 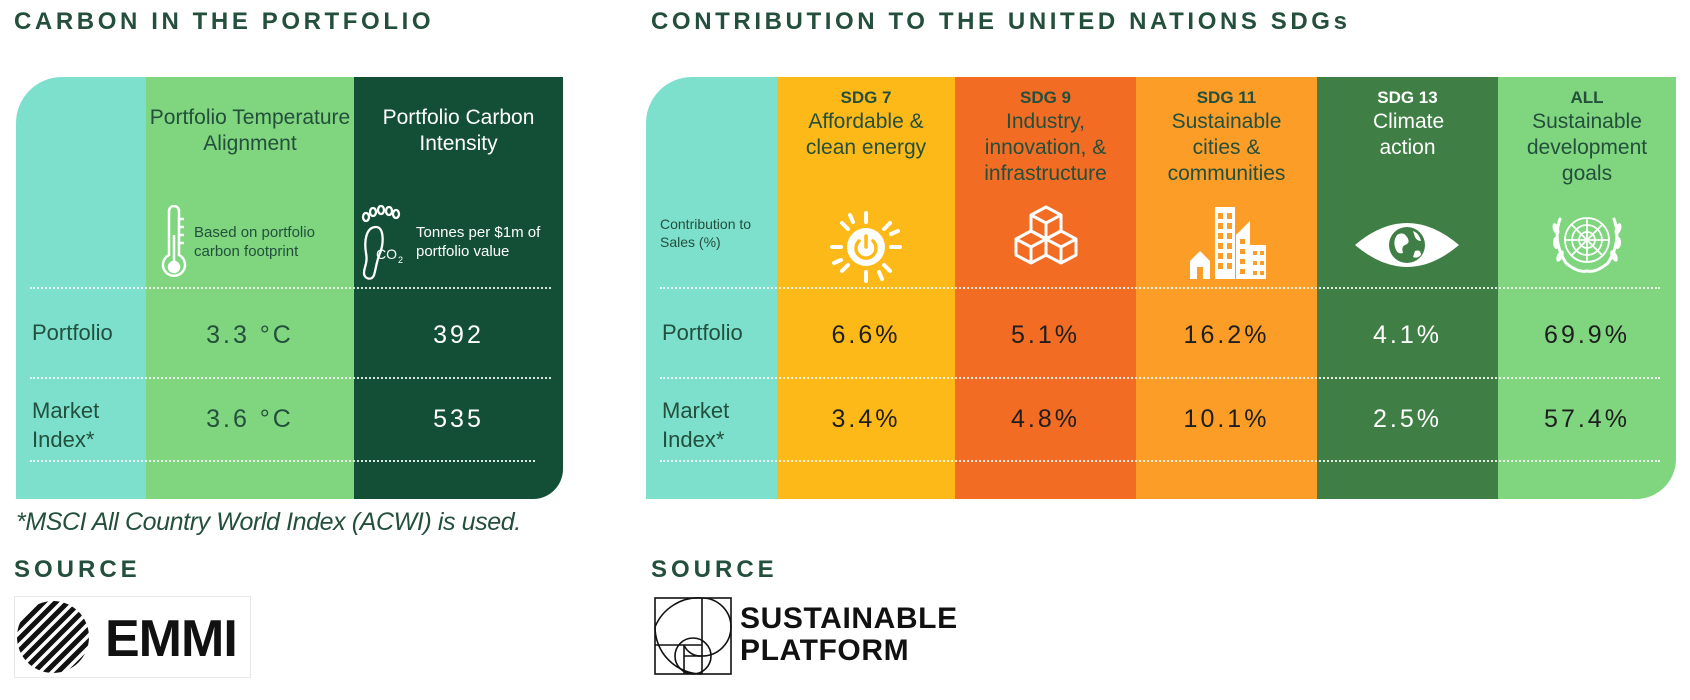 I want to click on sustainable-platform-logo-text: SUSTAINABLE PLATFORM, so click(x=849, y=635).